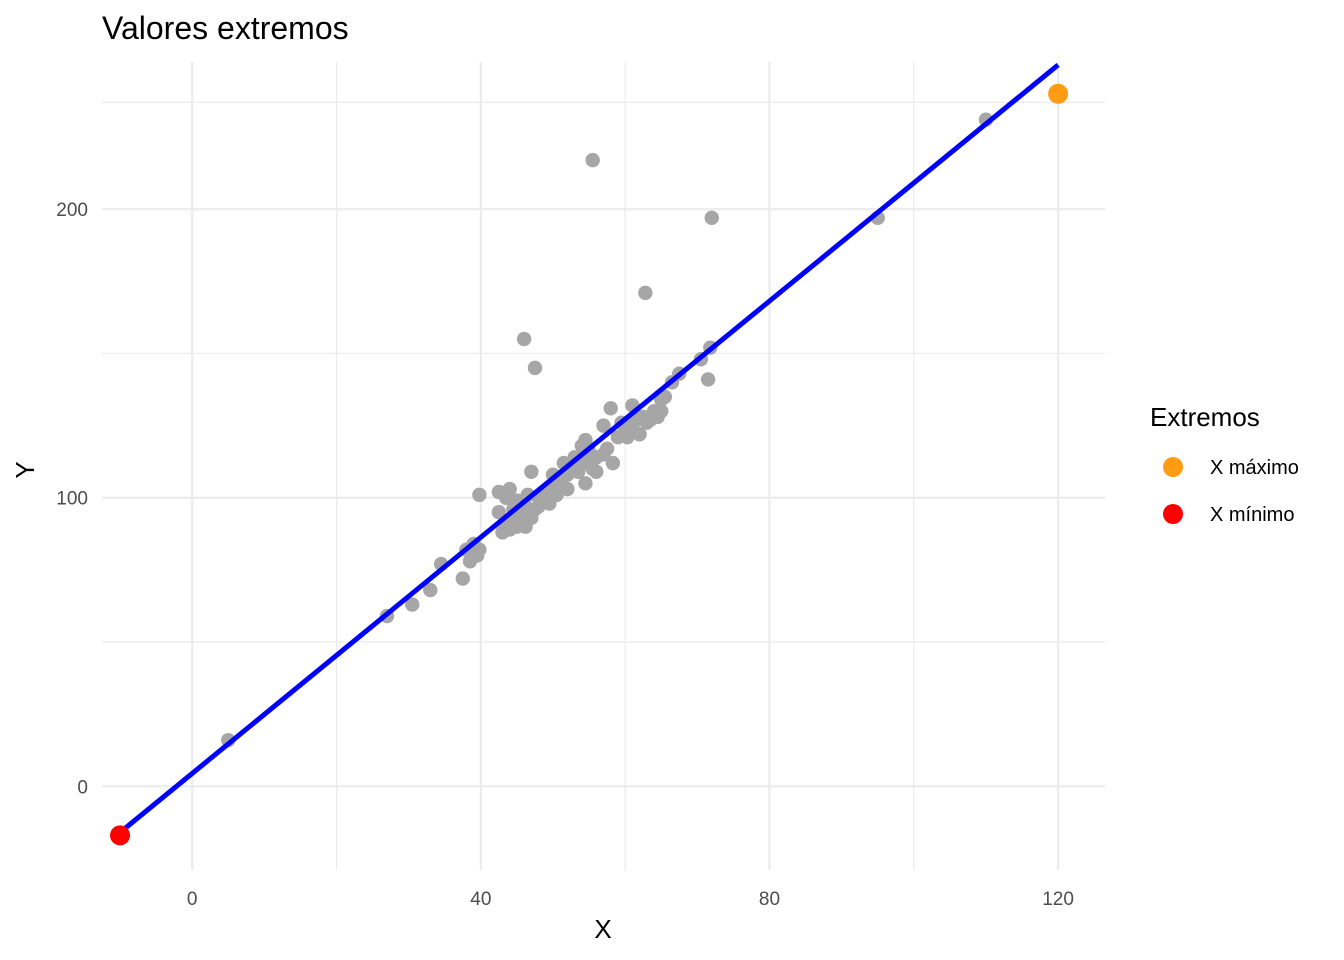 Image resolution: width=1344 pixels, height=960 pixels. What do you see at coordinates (120, 835) in the screenshot?
I see `x-min-point` at bounding box center [120, 835].